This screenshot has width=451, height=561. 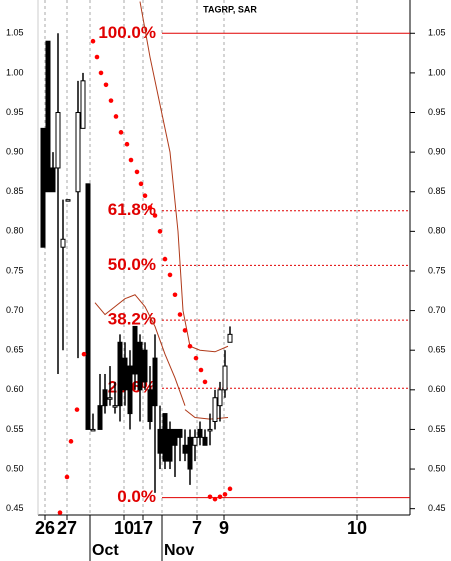 I want to click on x-tick-label: 7, so click(x=197, y=528).